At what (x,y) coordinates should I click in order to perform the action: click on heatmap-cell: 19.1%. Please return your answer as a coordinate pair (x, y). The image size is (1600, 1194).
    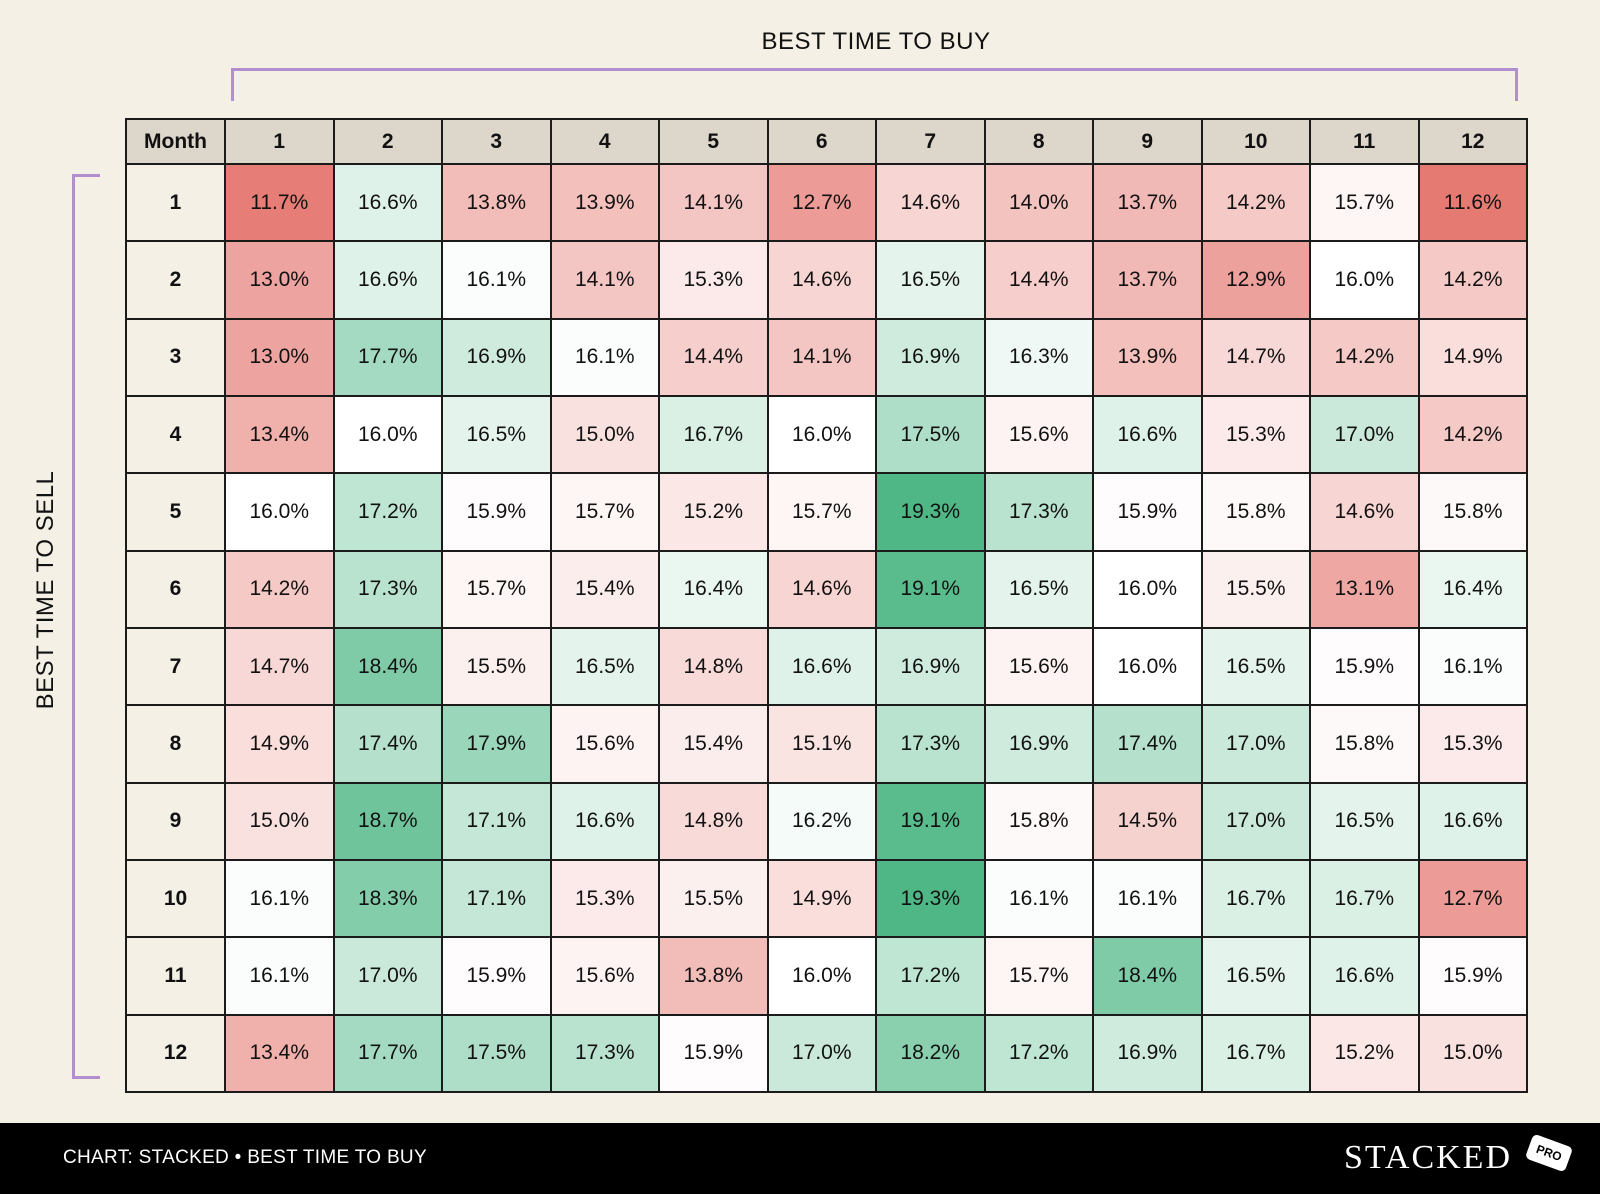
    Looking at the image, I should click on (930, 589).